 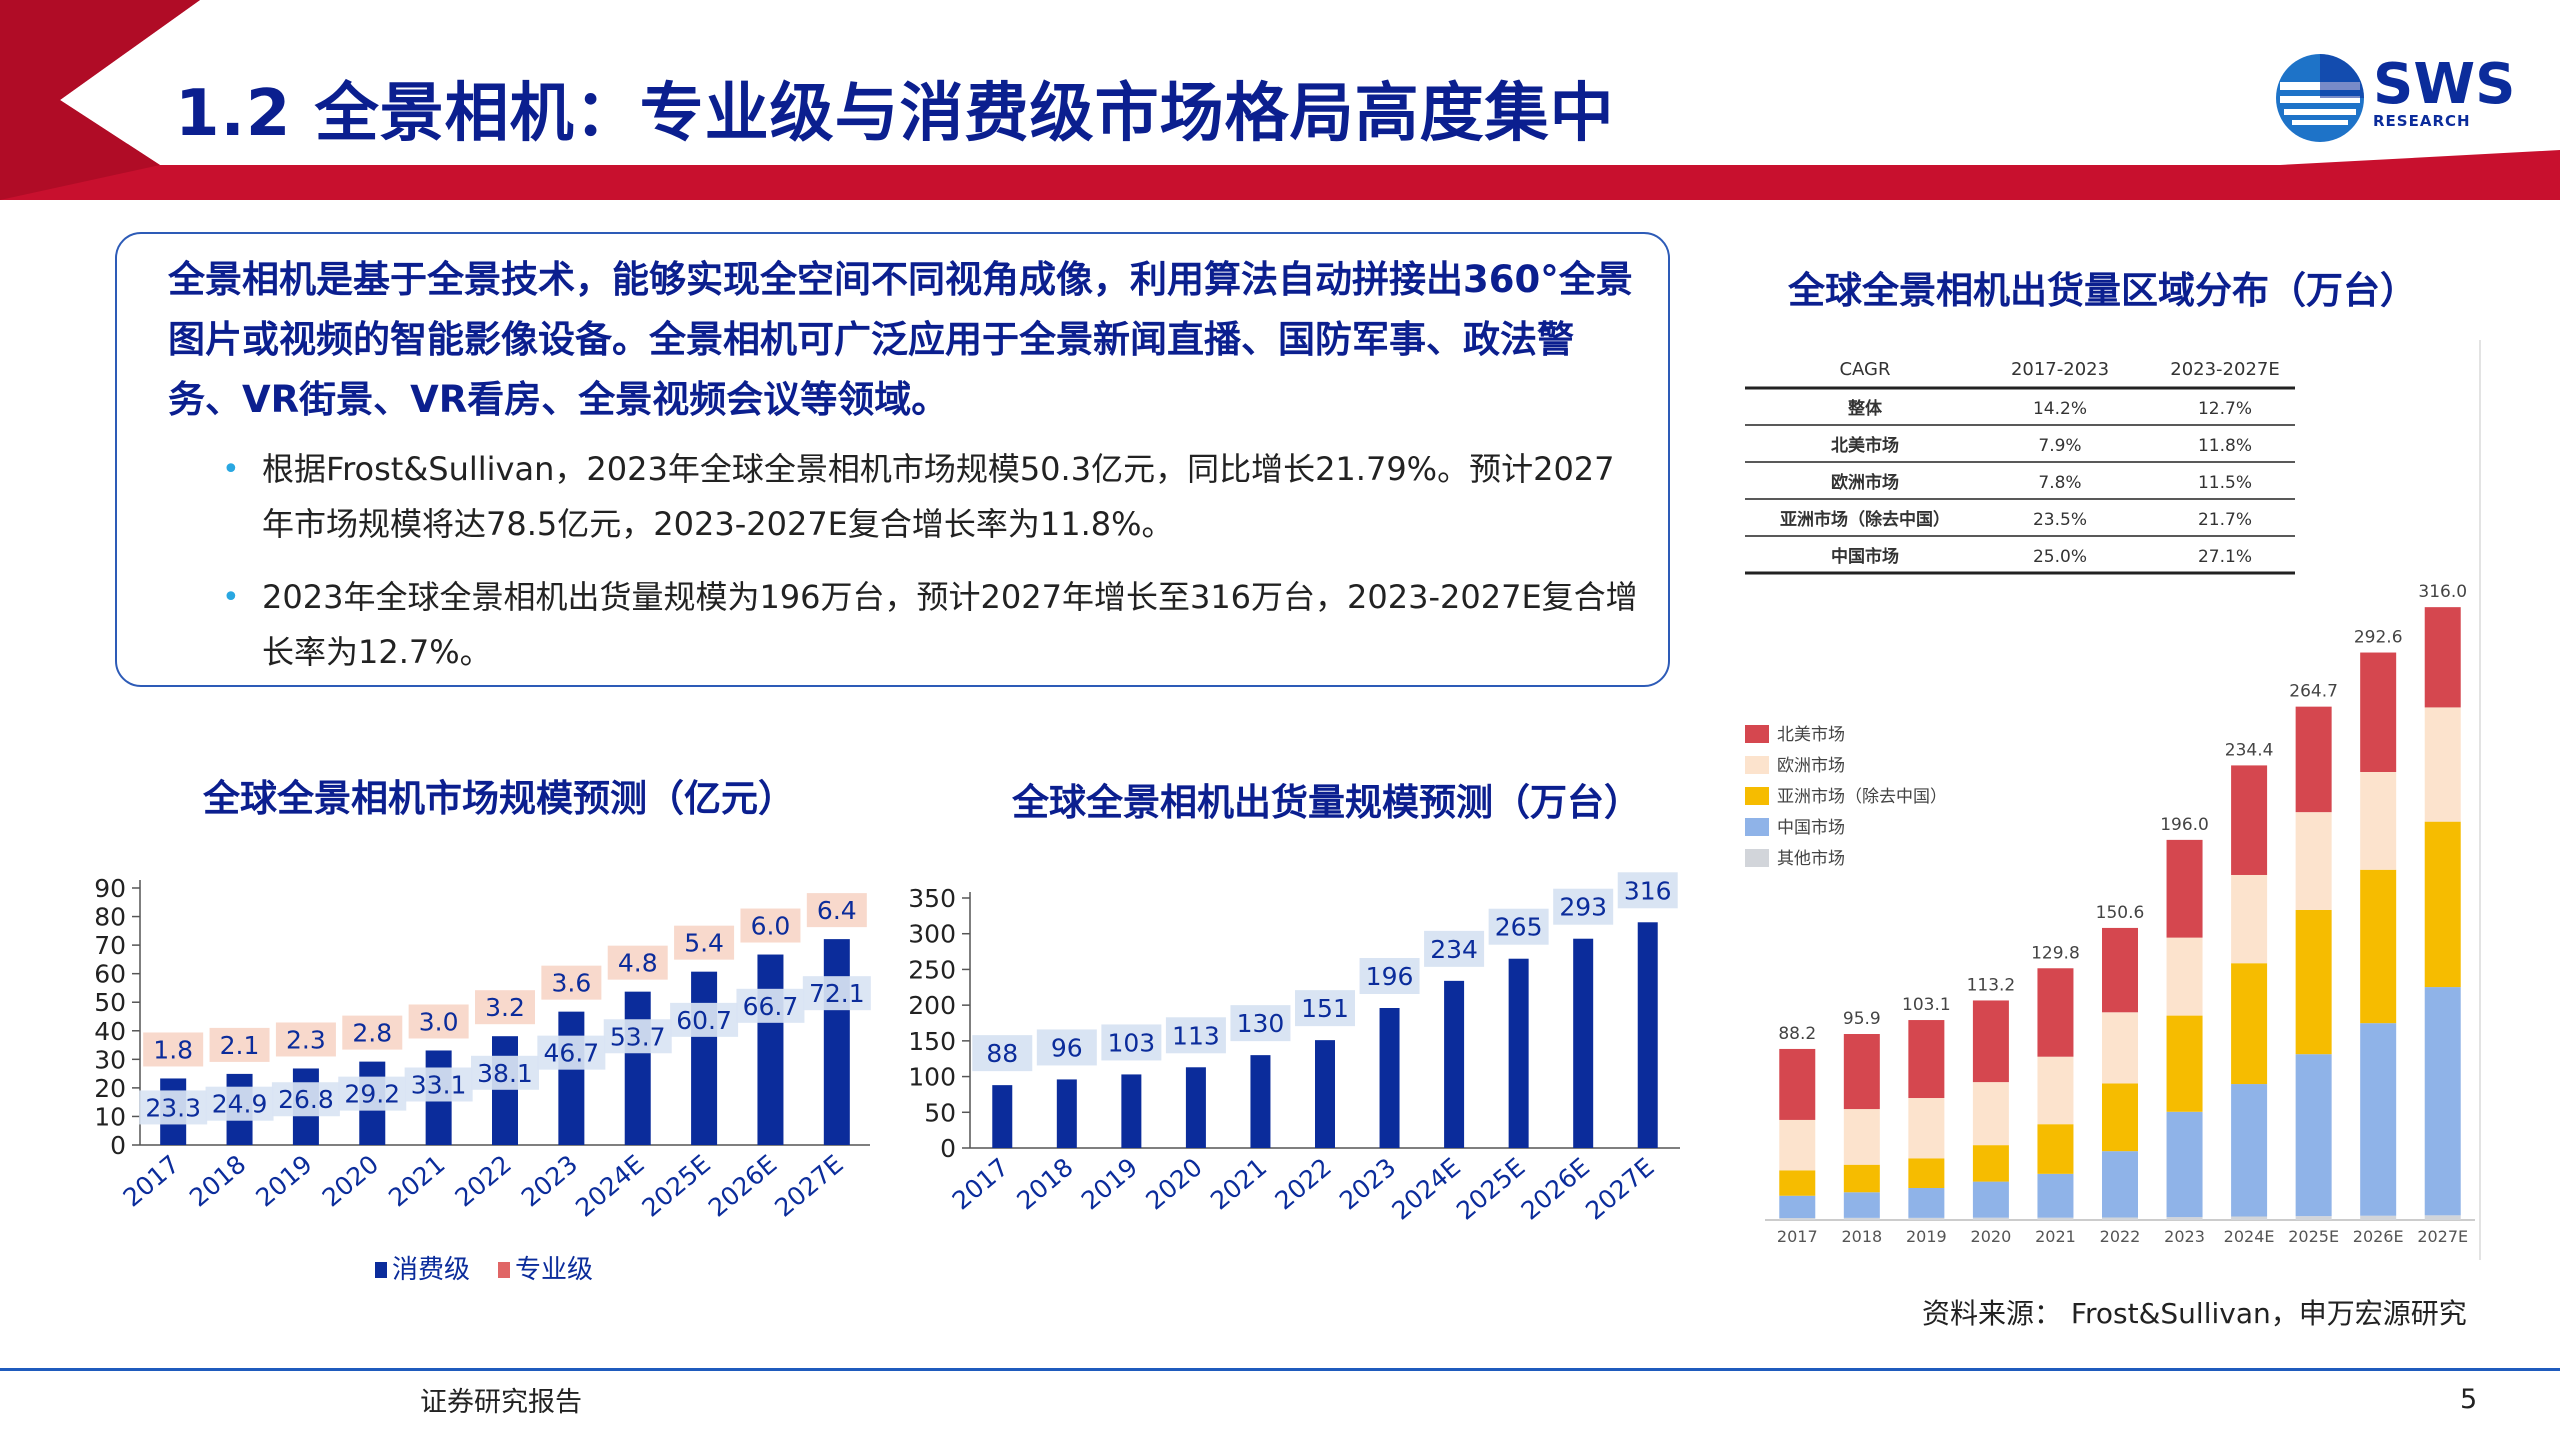 What do you see at coordinates (499, 798) in the screenshot?
I see `market-size-chart-title: 全球全景相机市场规模预测（亿元）` at bounding box center [499, 798].